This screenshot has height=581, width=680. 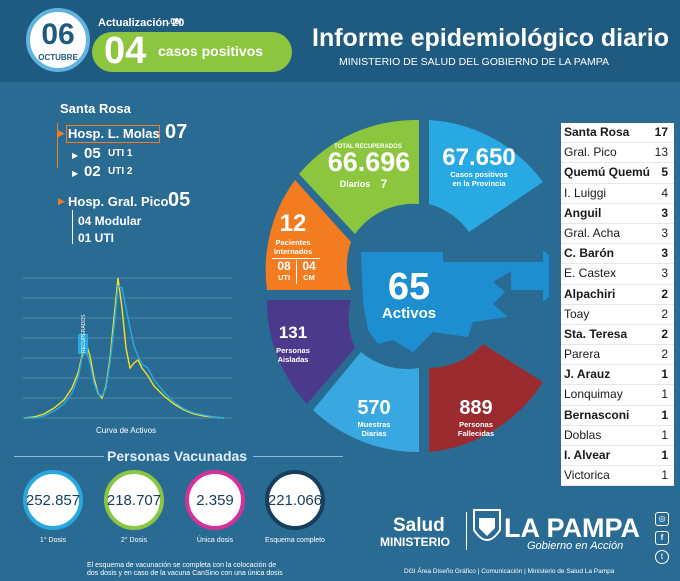 I want to click on table-row: I. Alvear 1, so click(x=617, y=456).